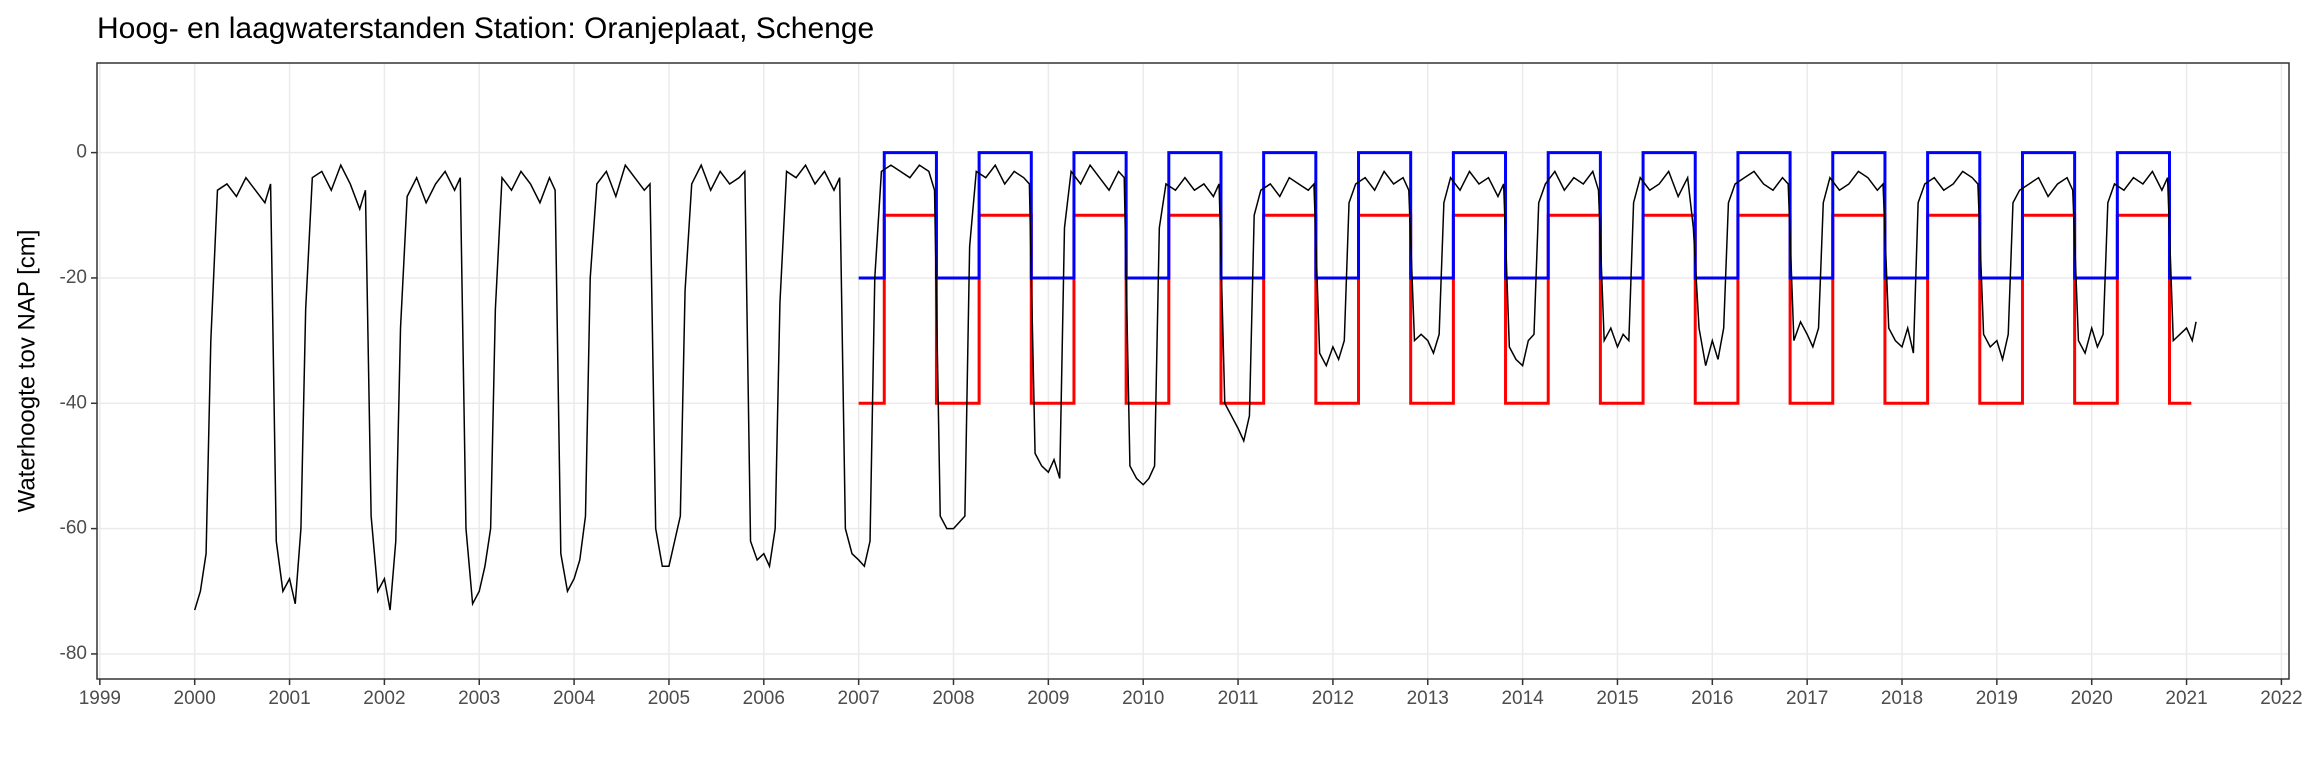 Image resolution: width=2304 pixels, height=773 pixels. Describe the element at coordinates (1048, 698) in the screenshot. I see `x-tick-label: 2009` at that location.